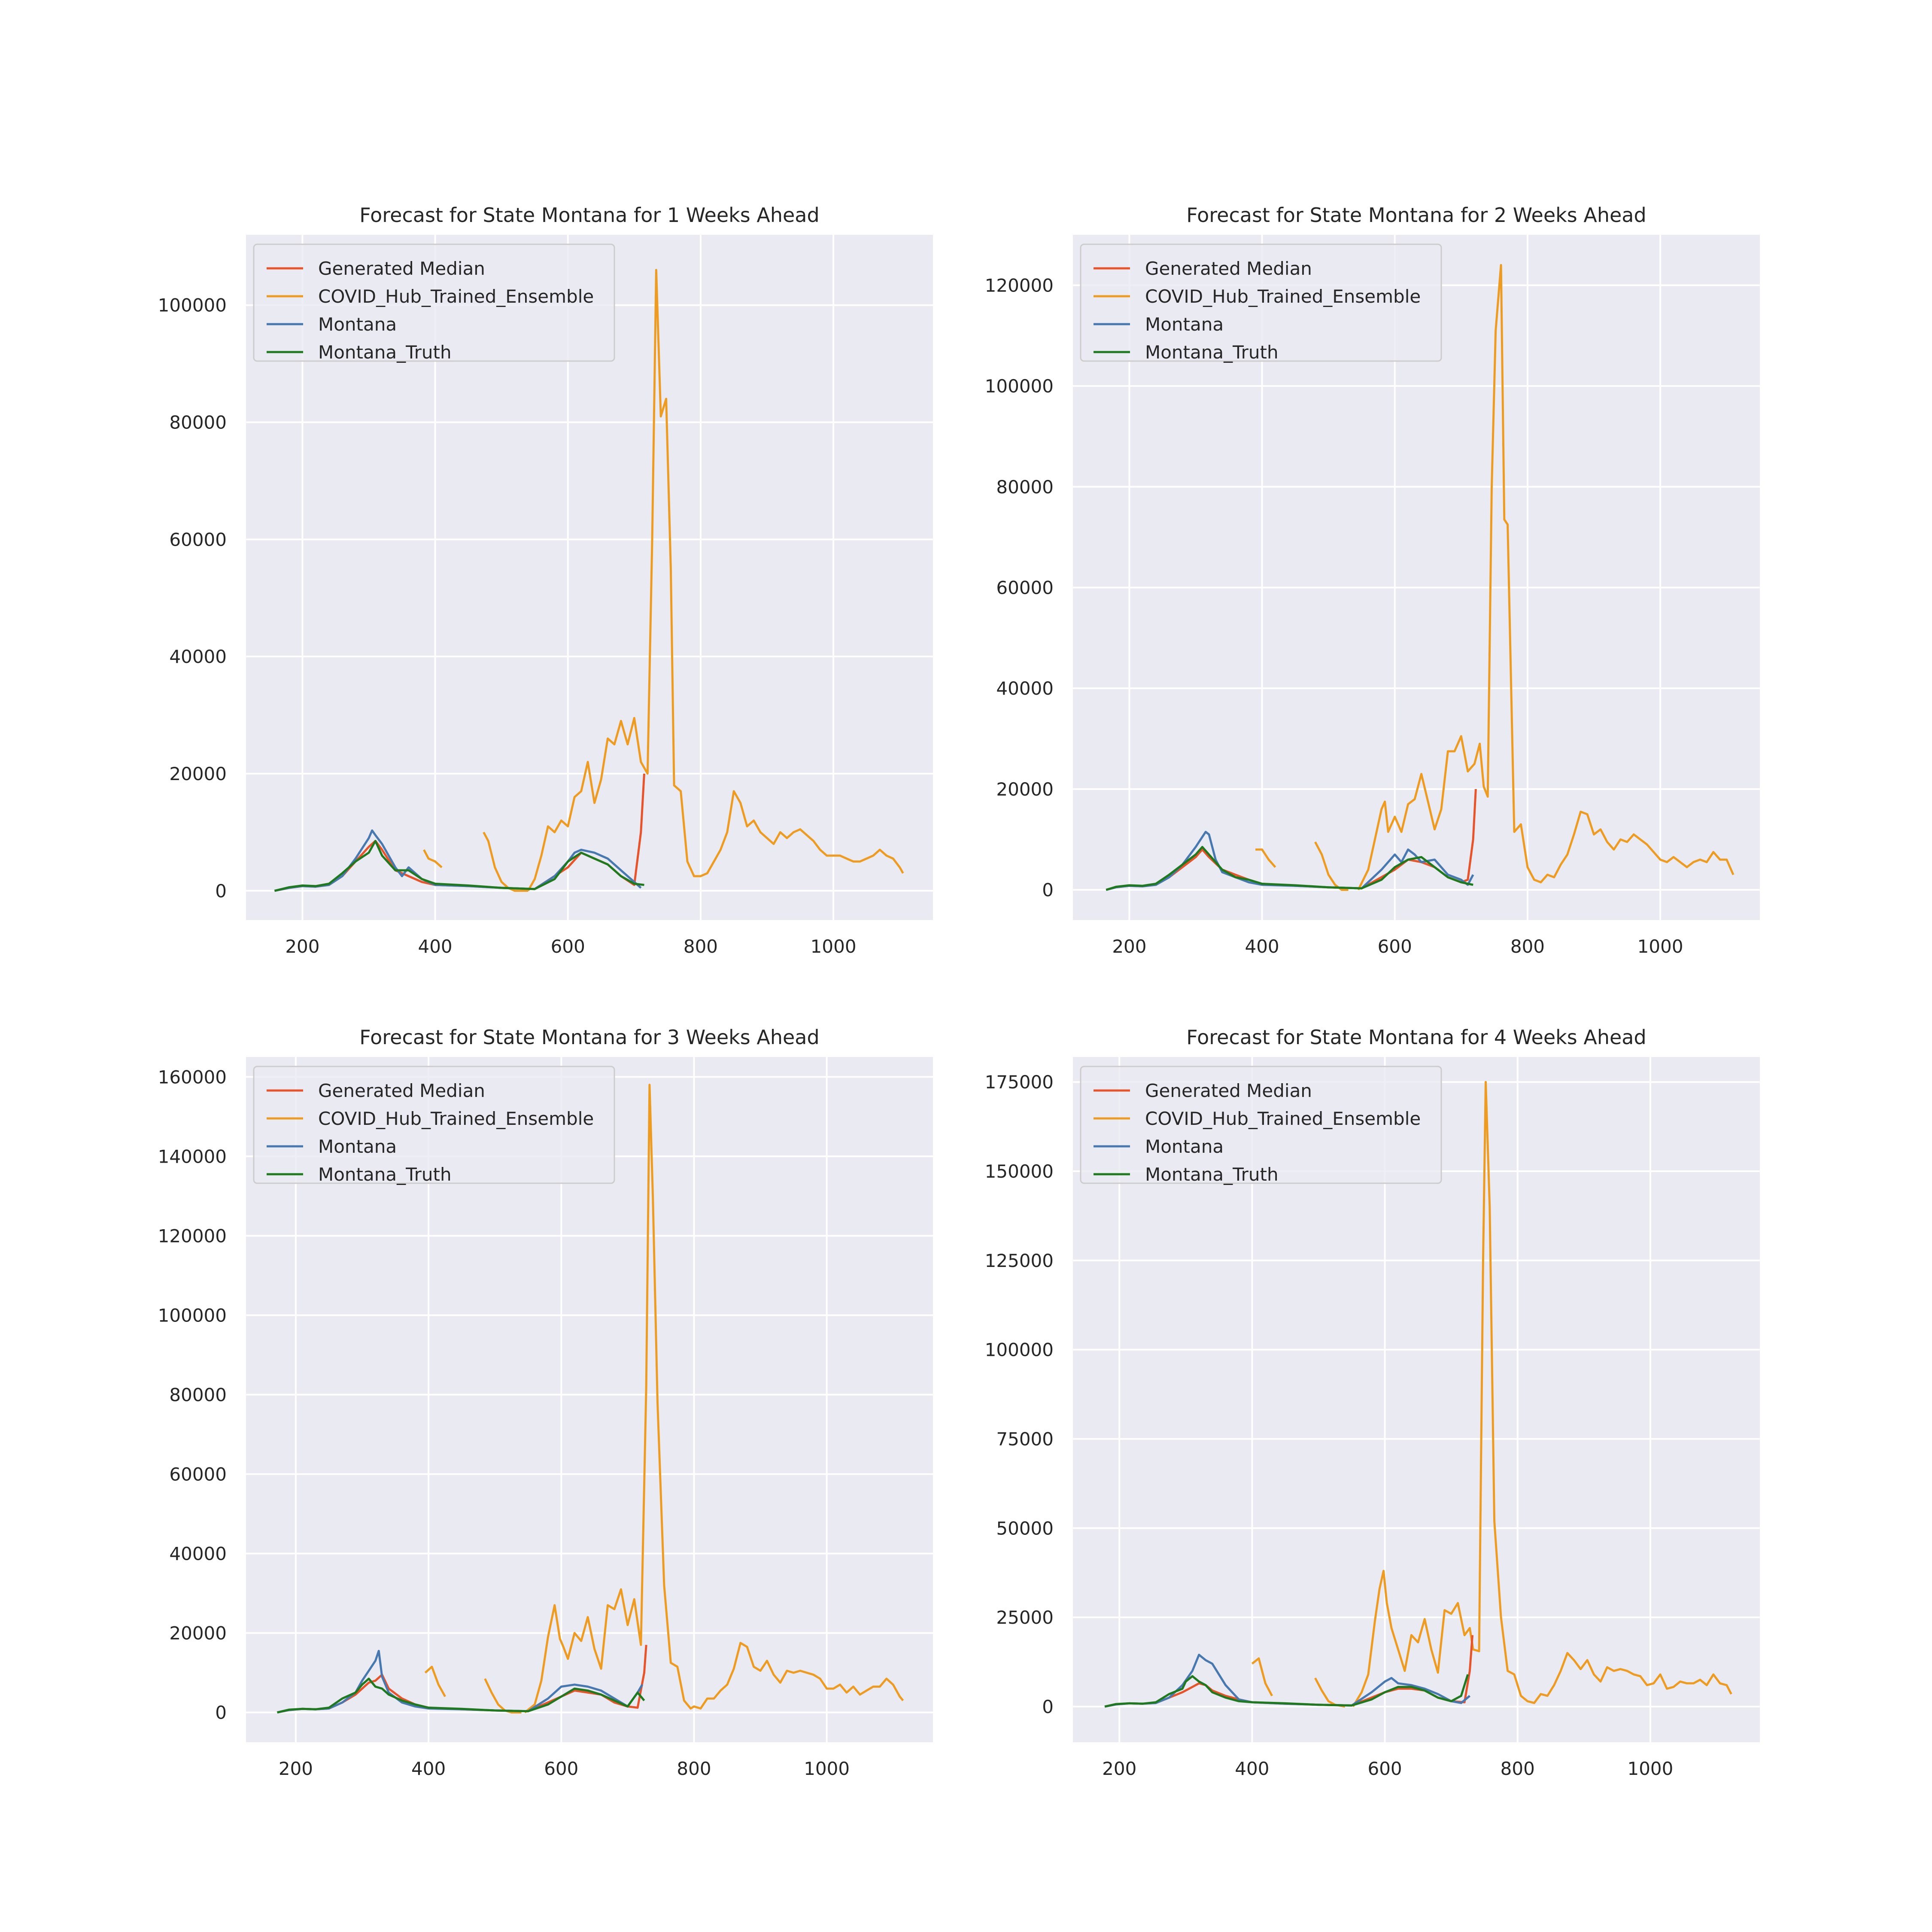  I want to click on y-tick-label: 150000, so click(1020, 1171).